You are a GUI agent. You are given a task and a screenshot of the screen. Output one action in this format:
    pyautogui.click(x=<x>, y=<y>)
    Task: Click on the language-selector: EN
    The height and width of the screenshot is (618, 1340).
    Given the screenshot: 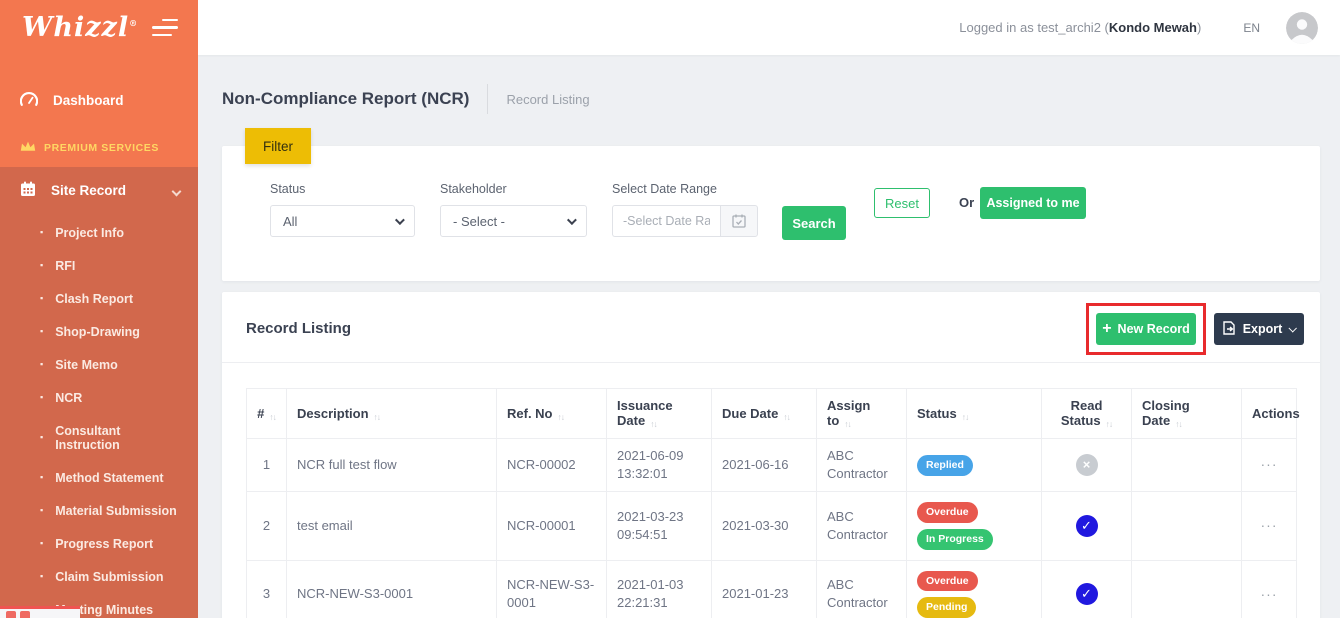 What is the action you would take?
    pyautogui.click(x=1251, y=27)
    